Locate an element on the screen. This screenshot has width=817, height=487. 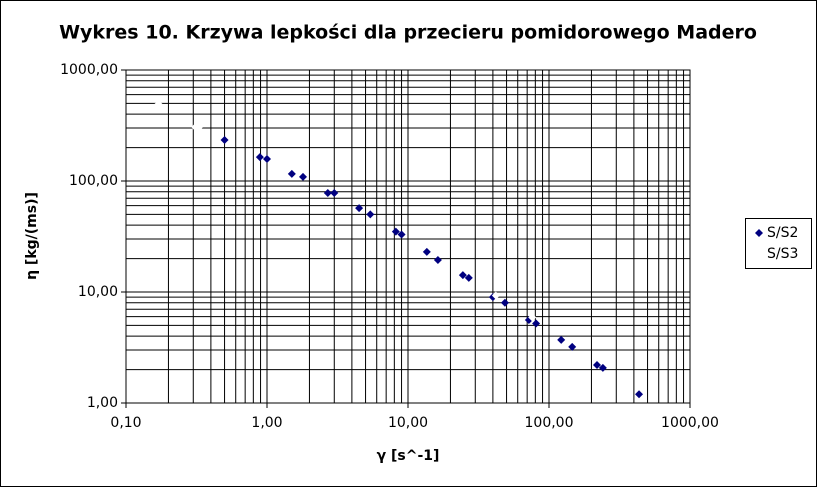
legend-label: S/S3 is located at coordinates (782, 254).